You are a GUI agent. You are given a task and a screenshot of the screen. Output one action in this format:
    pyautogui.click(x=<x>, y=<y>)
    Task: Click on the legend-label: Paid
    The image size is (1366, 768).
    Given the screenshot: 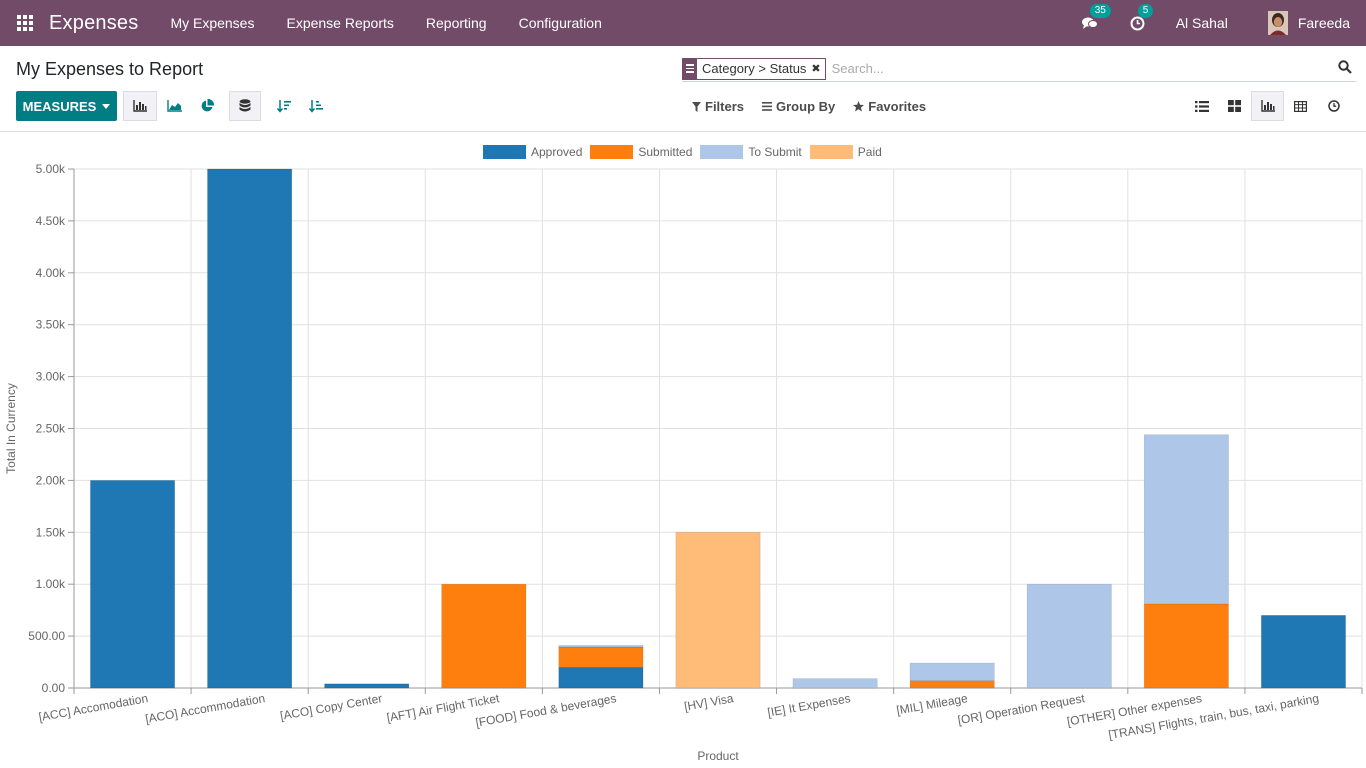 What is the action you would take?
    pyautogui.click(x=869, y=152)
    